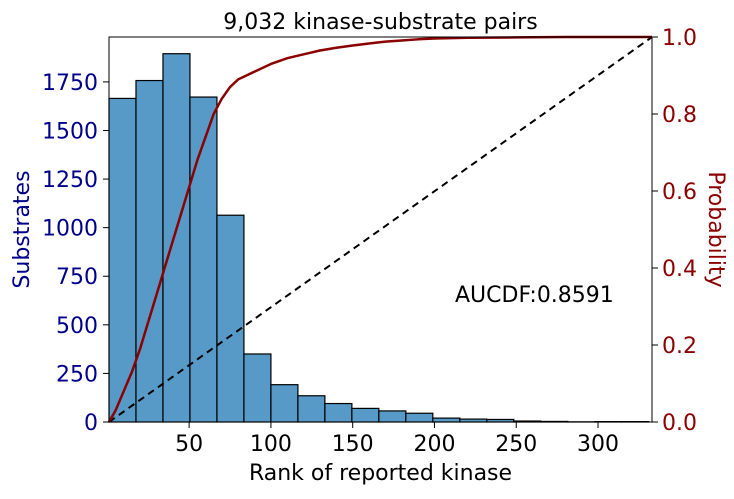 This screenshot has width=734, height=499. I want to click on x-tick-label: 100, so click(271, 444).